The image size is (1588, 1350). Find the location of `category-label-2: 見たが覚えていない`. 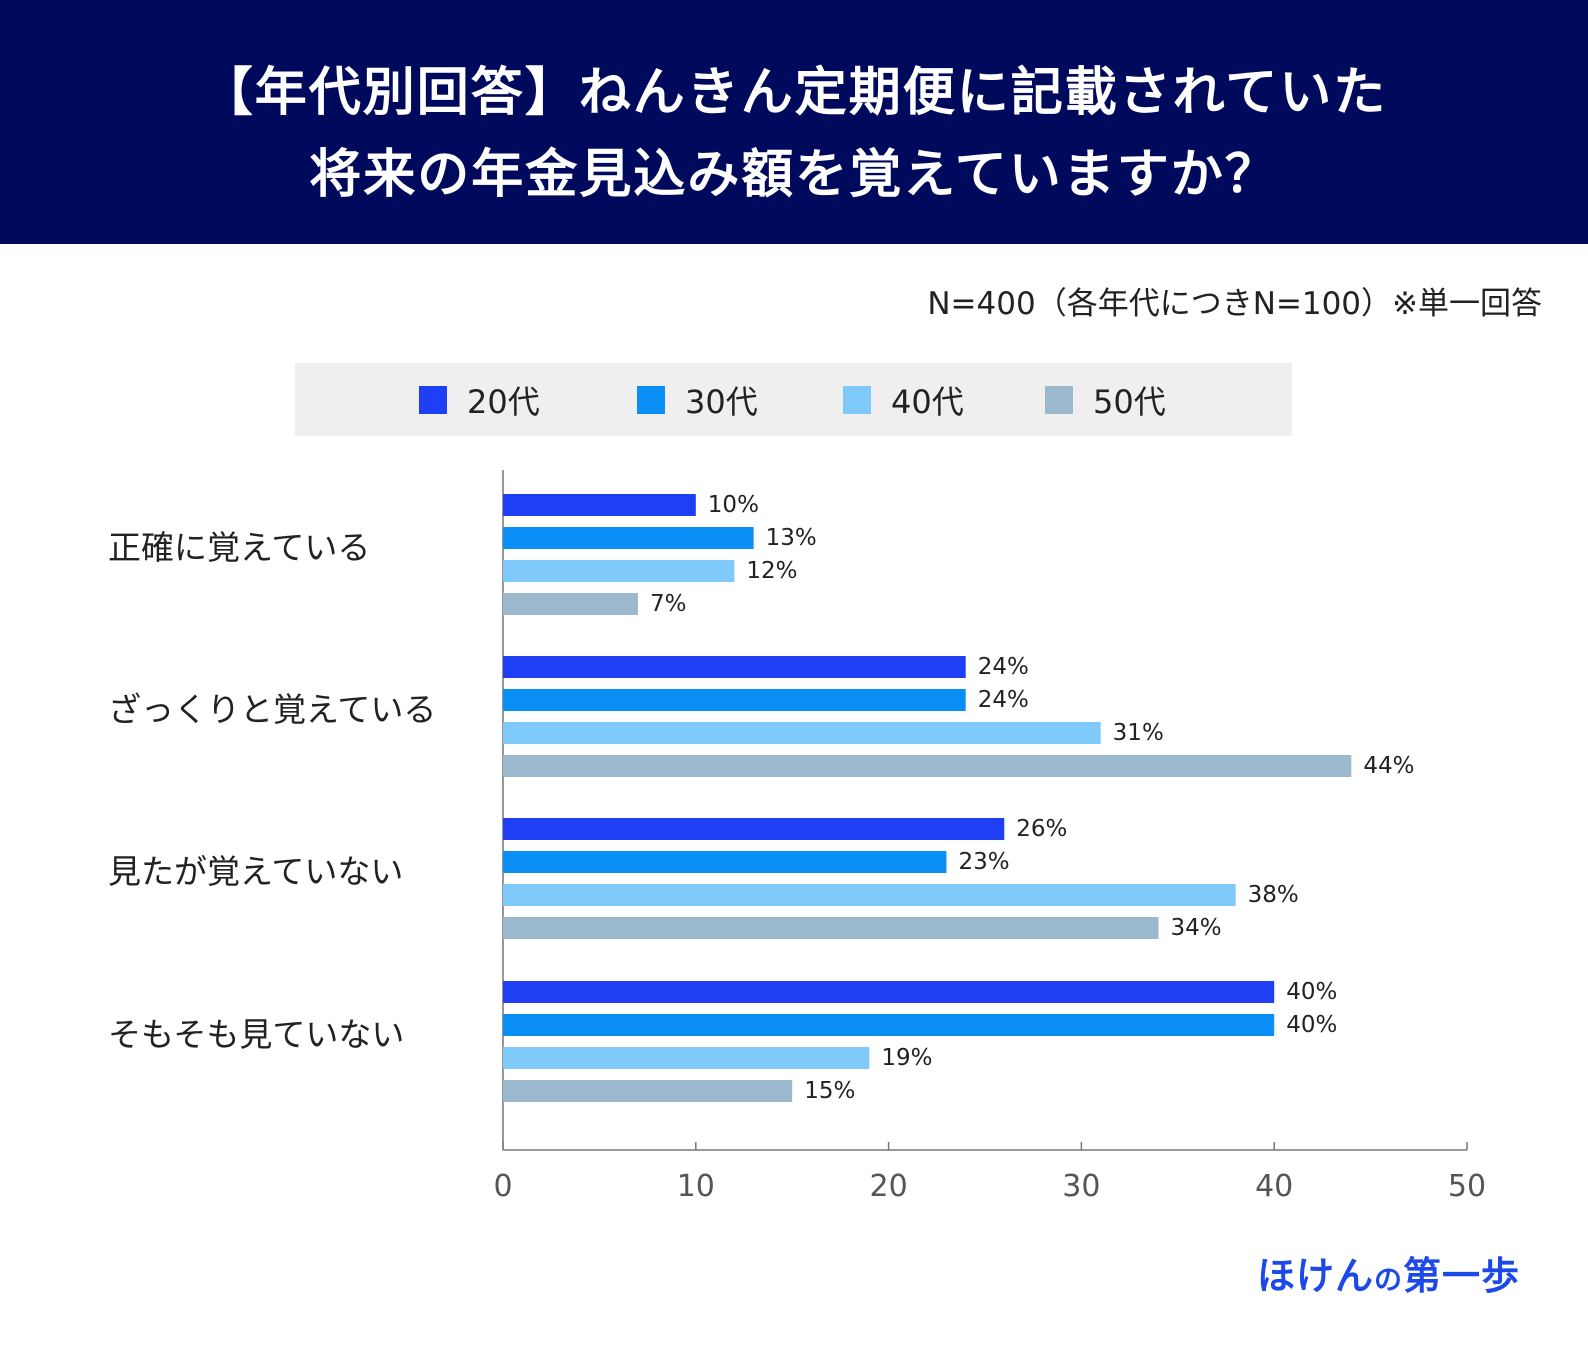

category-label-2: 見たが覚えていない is located at coordinates (255, 871).